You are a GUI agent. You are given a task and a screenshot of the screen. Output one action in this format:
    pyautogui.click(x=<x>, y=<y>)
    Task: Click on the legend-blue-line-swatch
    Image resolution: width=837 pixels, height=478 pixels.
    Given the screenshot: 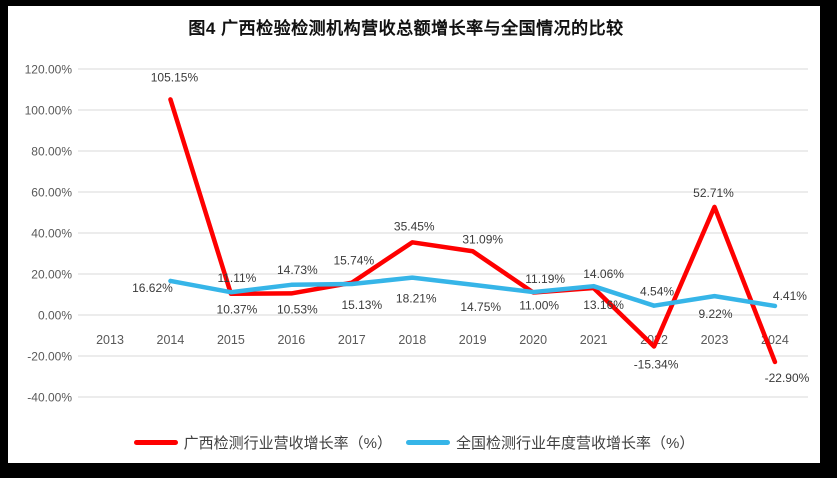 What is the action you would take?
    pyautogui.click(x=428, y=442)
    